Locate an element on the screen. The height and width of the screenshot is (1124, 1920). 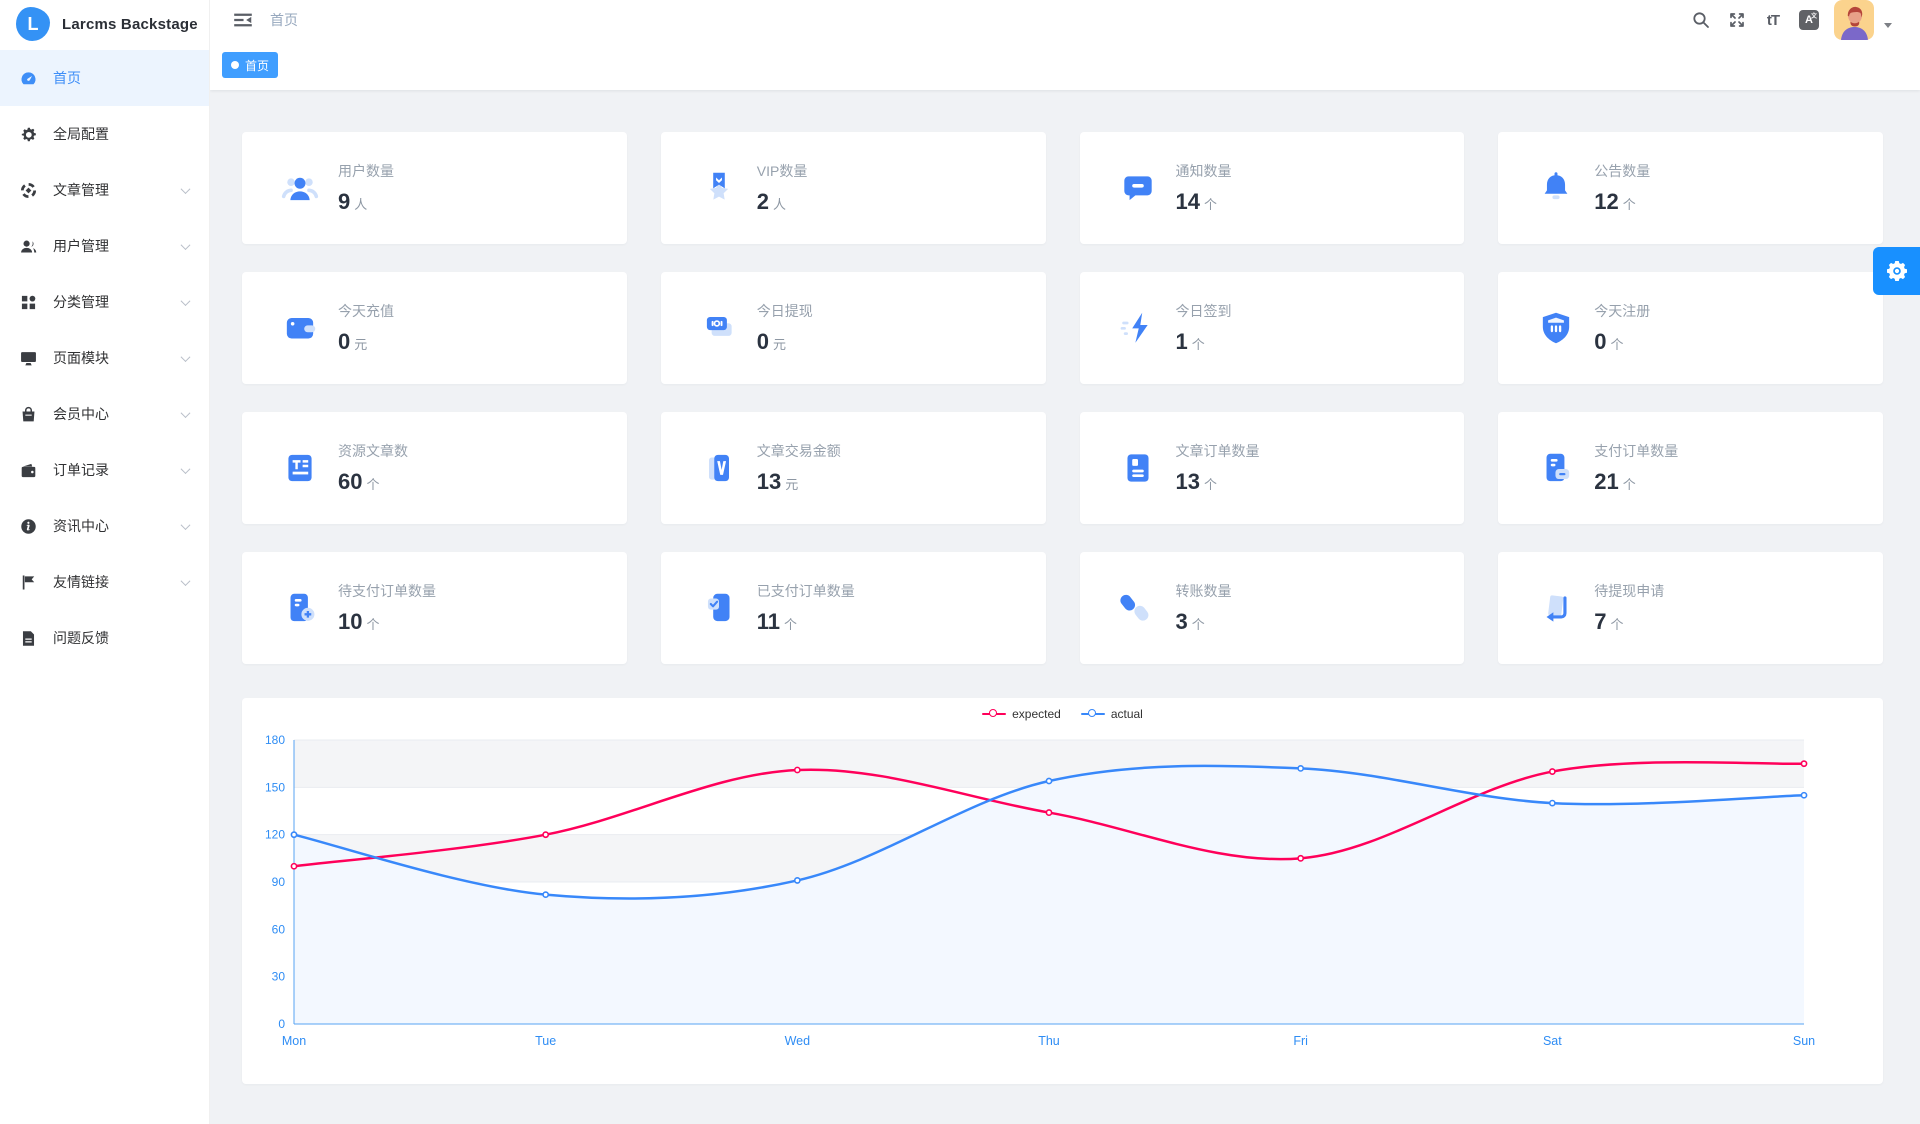
stat-card-label: 今天充值 is located at coordinates (366, 311).